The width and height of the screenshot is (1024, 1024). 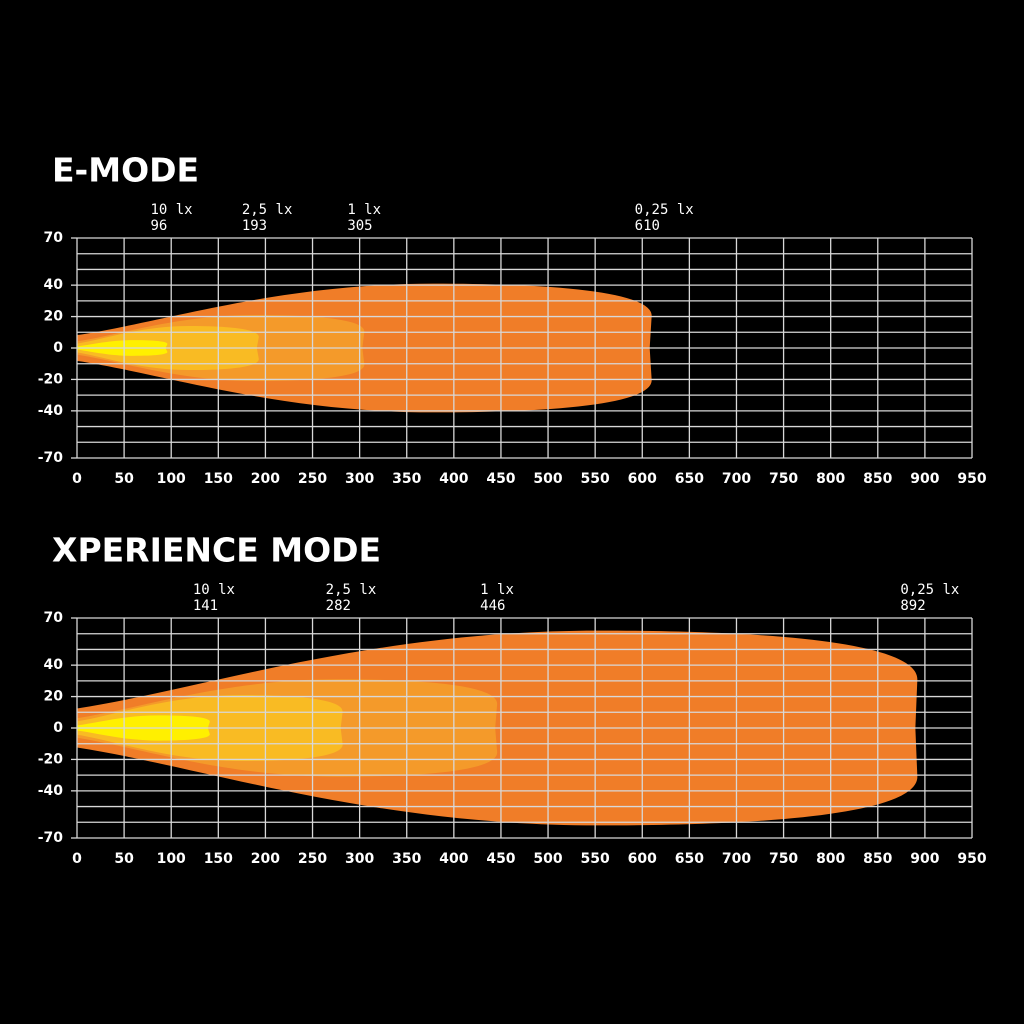 What do you see at coordinates (158, 226) in the screenshot?
I see `isolux-distance: 96` at bounding box center [158, 226].